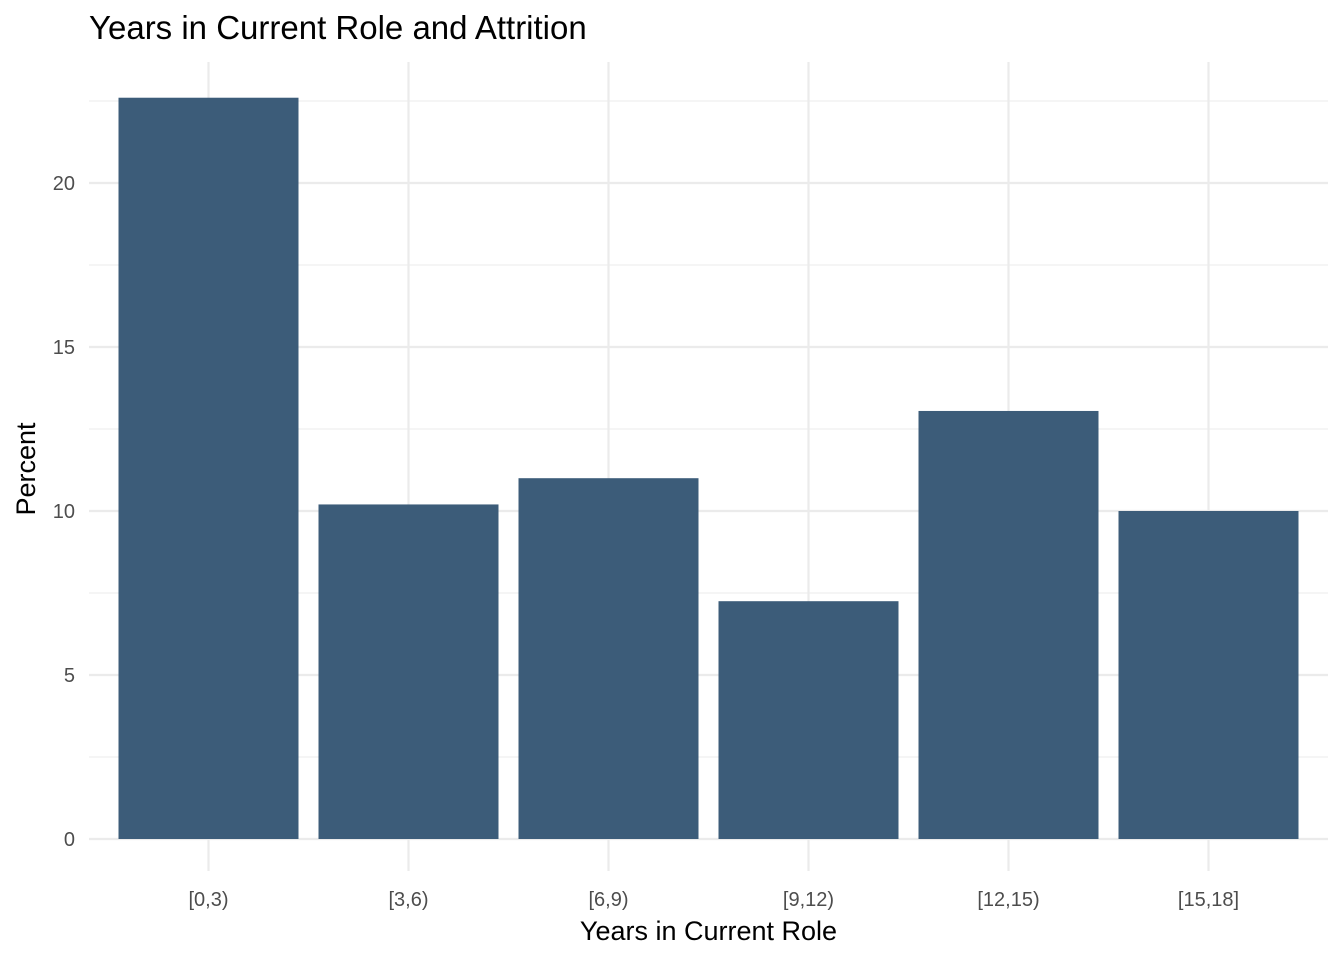 This screenshot has width=1344, height=960. I want to click on y-tick-label: 15, so click(64, 348).